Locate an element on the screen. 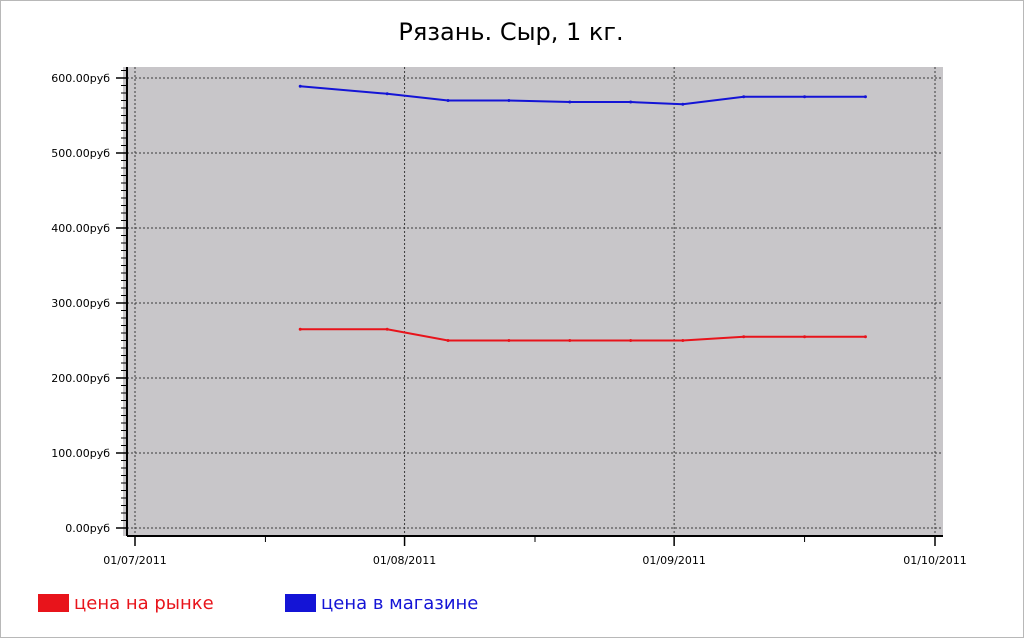 The width and height of the screenshot is (1024, 638). legend-item-market: цена на рынке is located at coordinates (126, 603).